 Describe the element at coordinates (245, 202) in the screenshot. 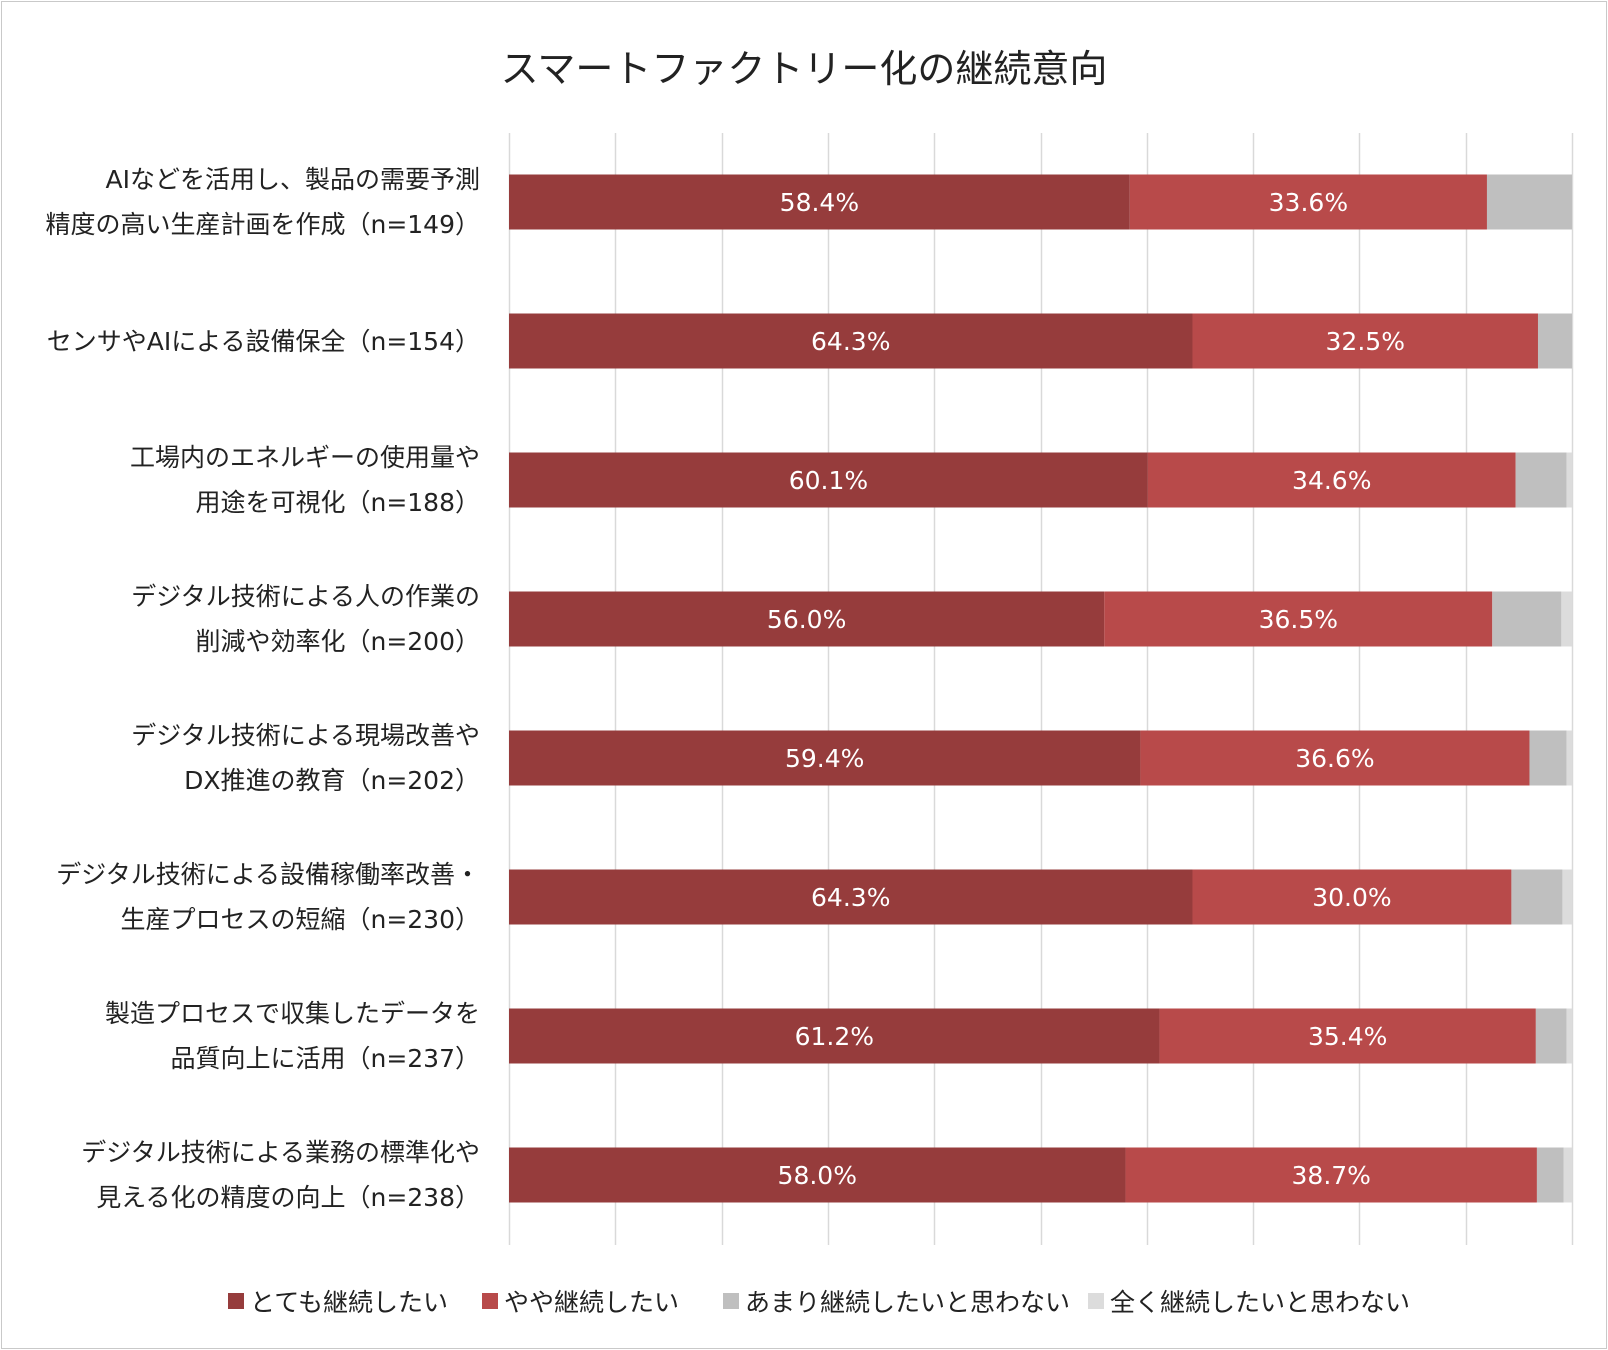

I see `category-label-0: AIなどを活用し、製品の需要予測精度の高い生産計画を作成（n=149）` at that location.